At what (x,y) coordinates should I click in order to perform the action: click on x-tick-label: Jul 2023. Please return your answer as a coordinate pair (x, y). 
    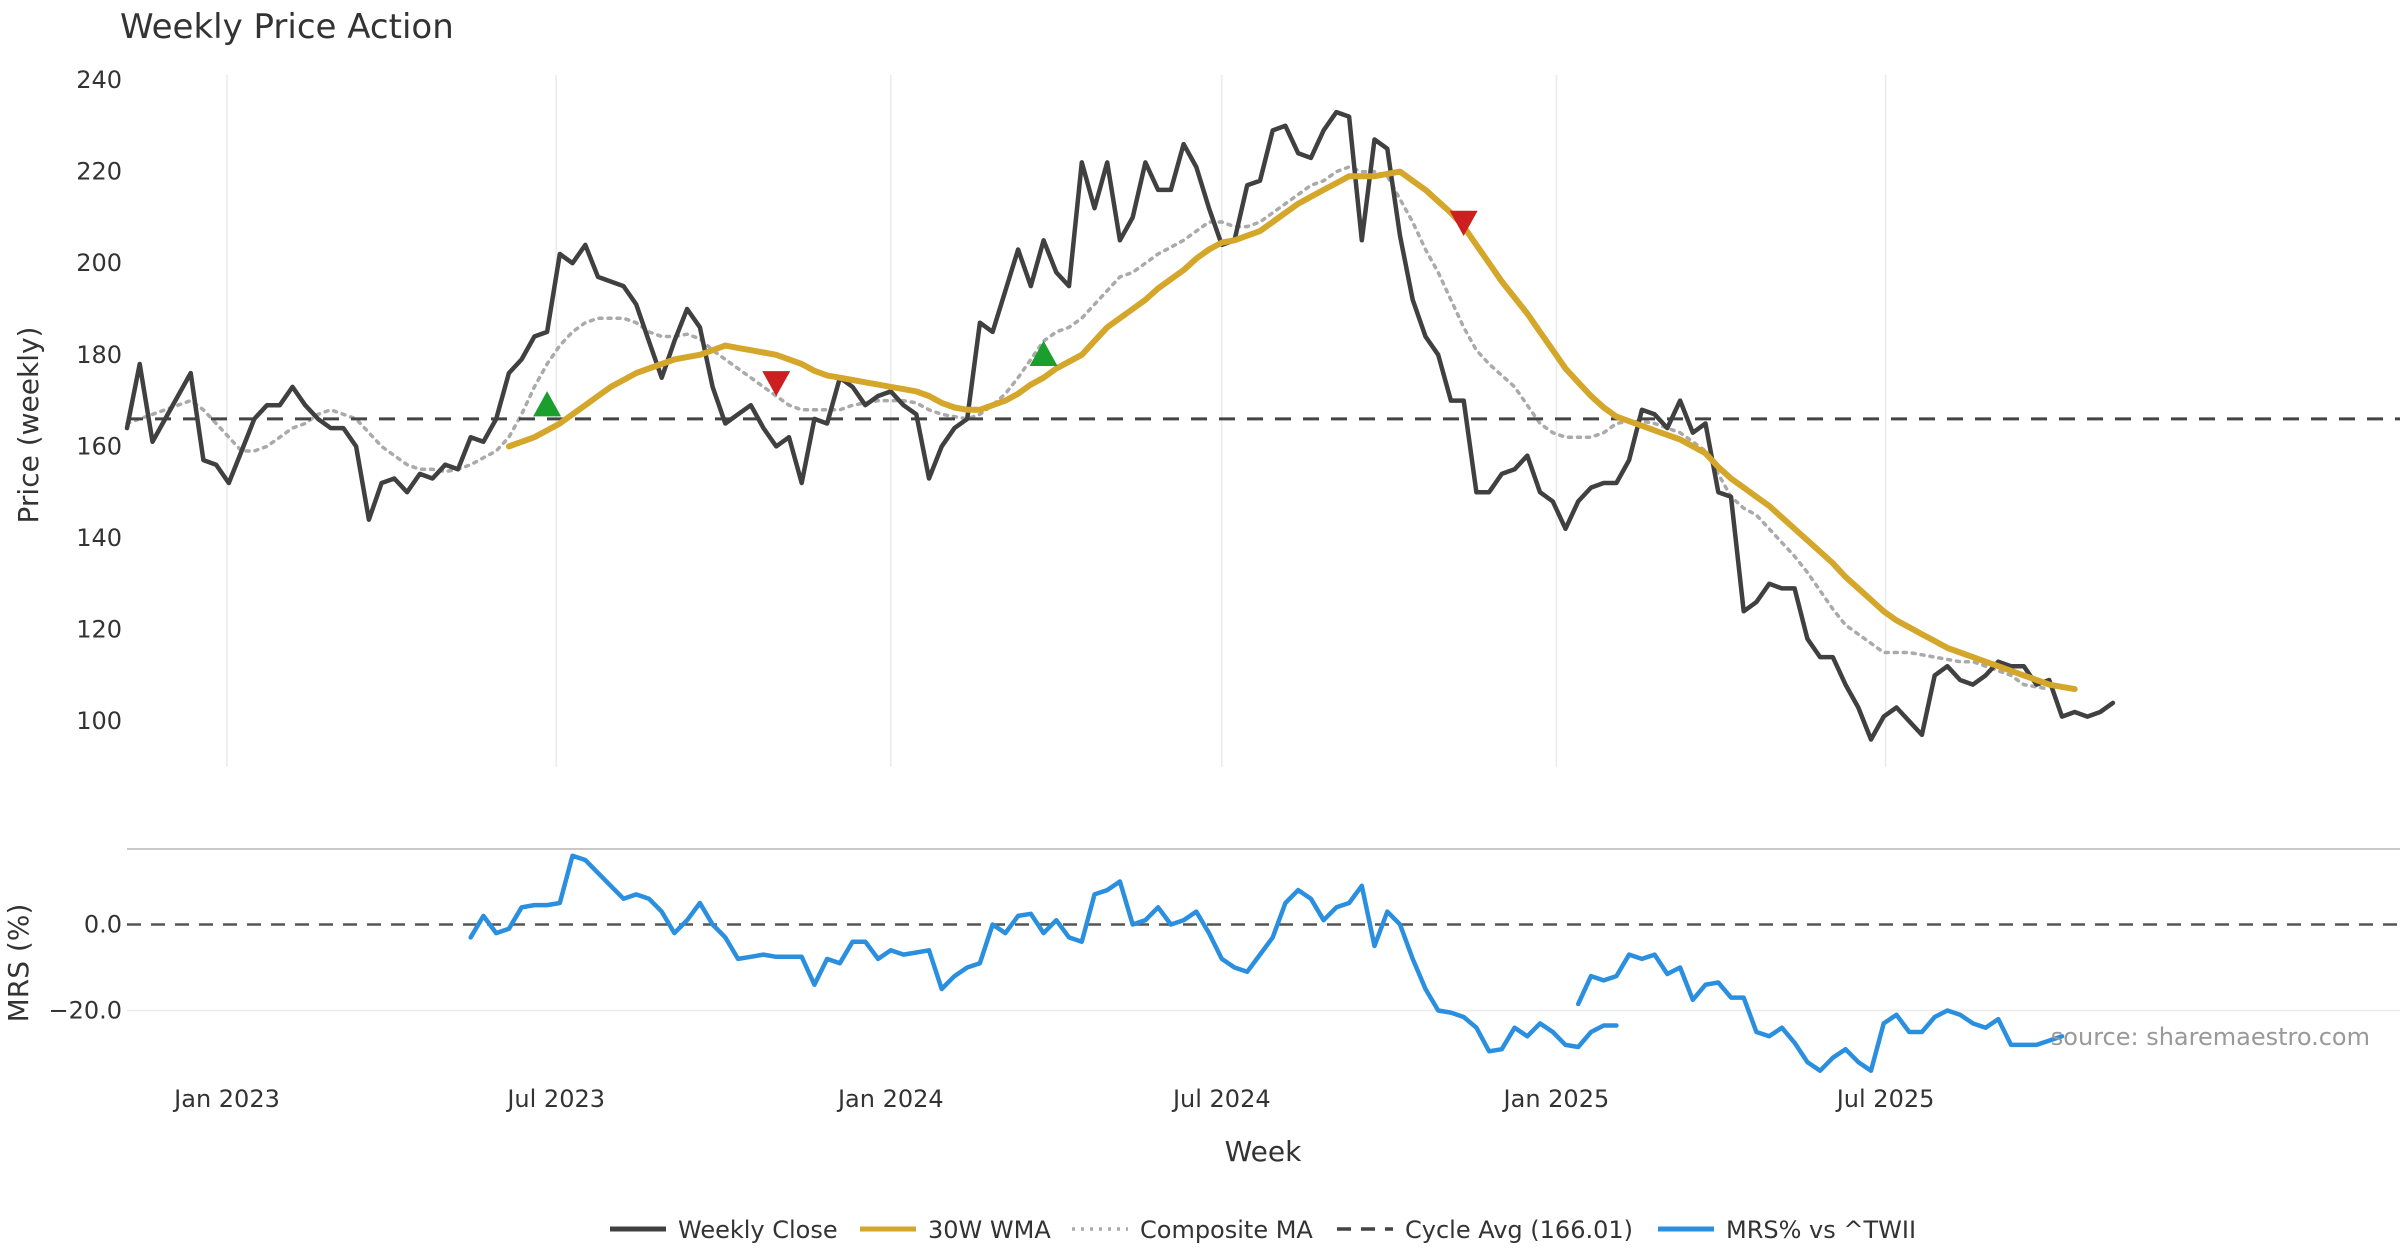
    Looking at the image, I should click on (555, 1099).